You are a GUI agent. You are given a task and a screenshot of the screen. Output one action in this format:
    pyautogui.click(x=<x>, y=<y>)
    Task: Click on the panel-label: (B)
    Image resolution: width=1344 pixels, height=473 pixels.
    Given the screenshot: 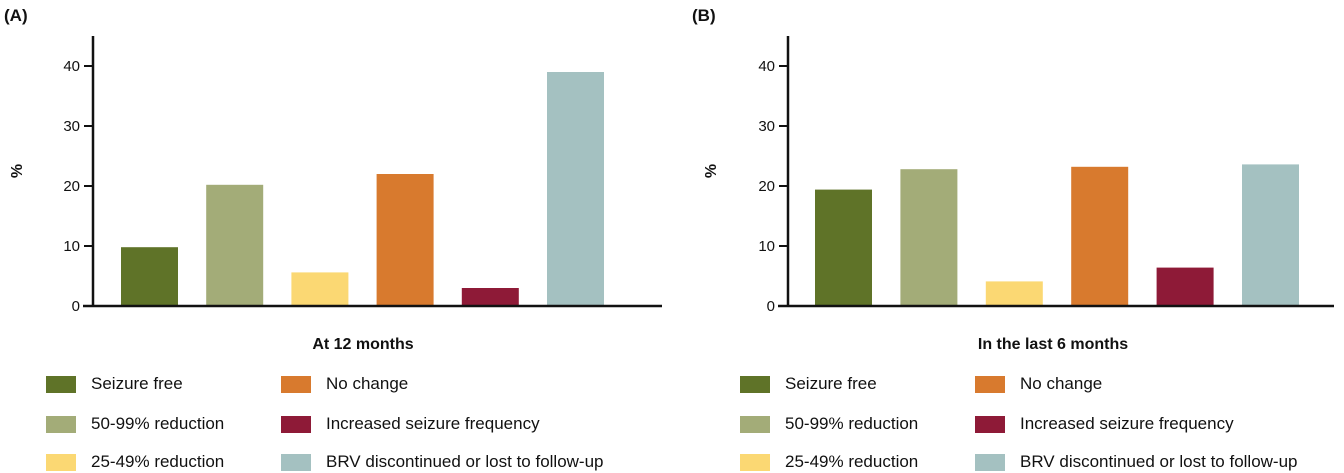 What is the action you would take?
    pyautogui.click(x=704, y=15)
    